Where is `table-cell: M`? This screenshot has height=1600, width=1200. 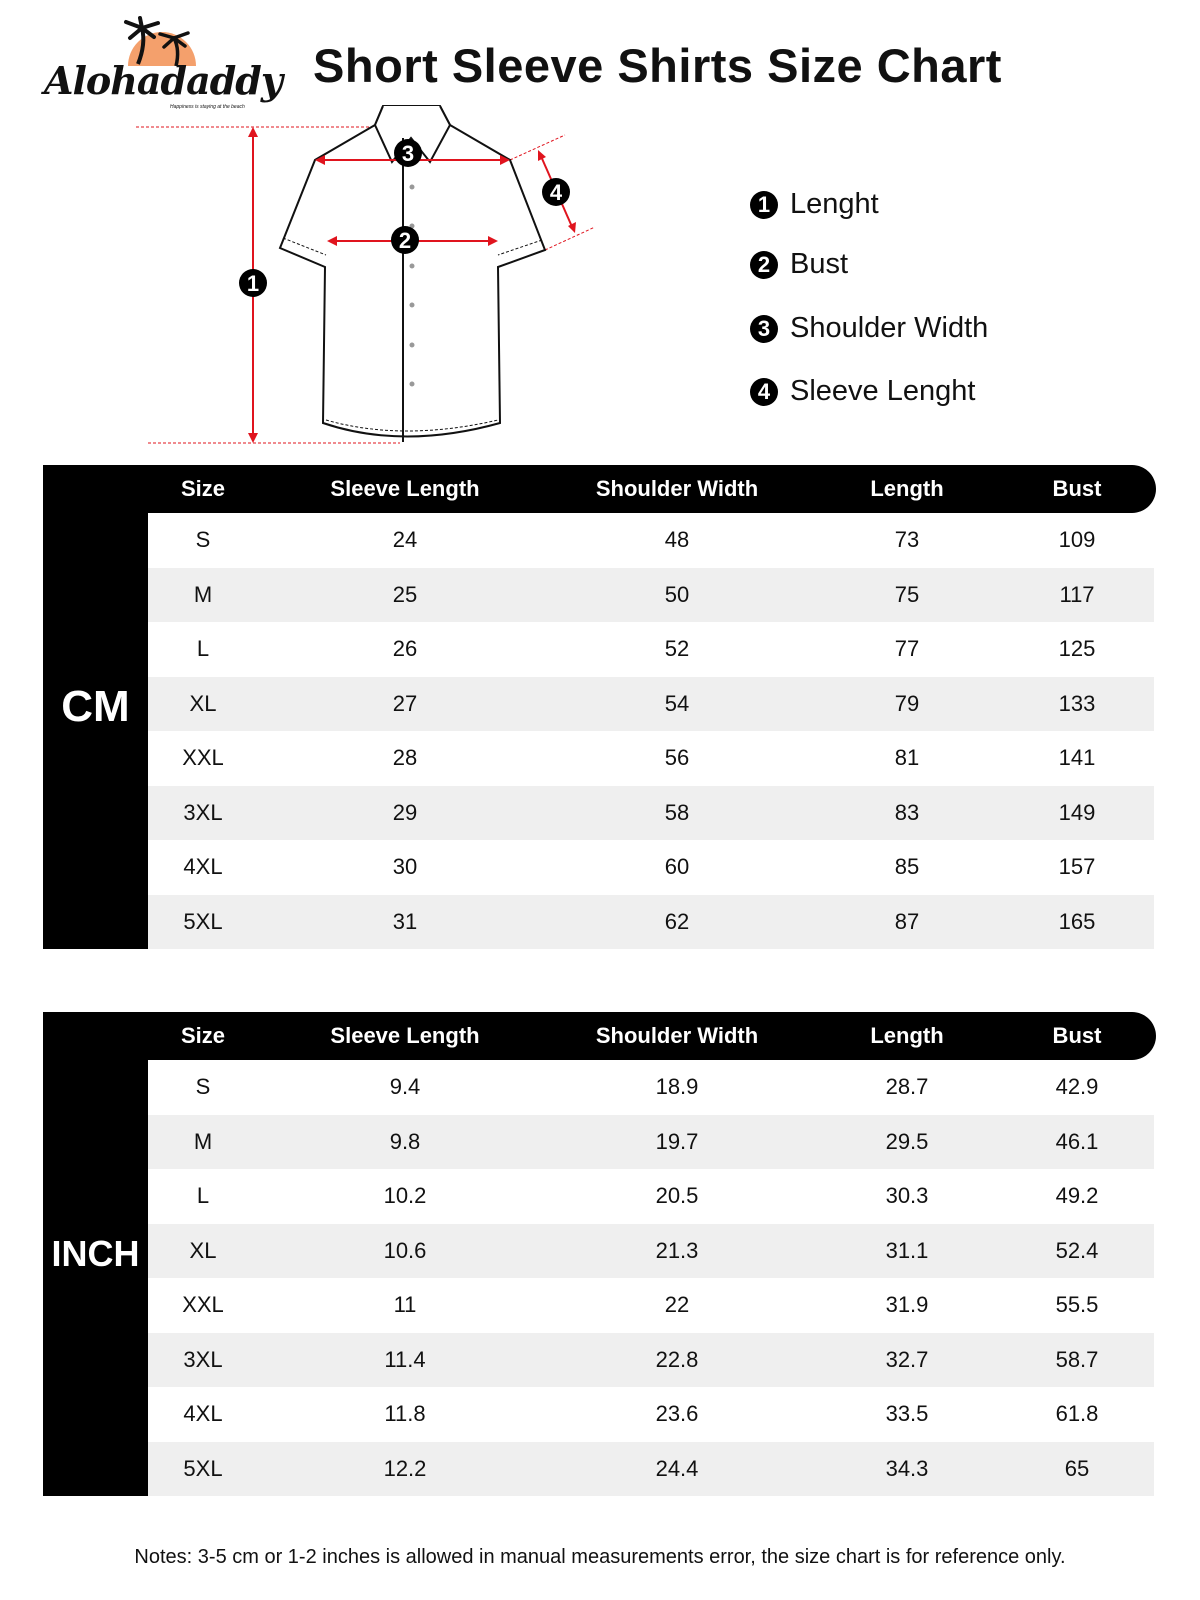 table-cell: M is located at coordinates (203, 1141).